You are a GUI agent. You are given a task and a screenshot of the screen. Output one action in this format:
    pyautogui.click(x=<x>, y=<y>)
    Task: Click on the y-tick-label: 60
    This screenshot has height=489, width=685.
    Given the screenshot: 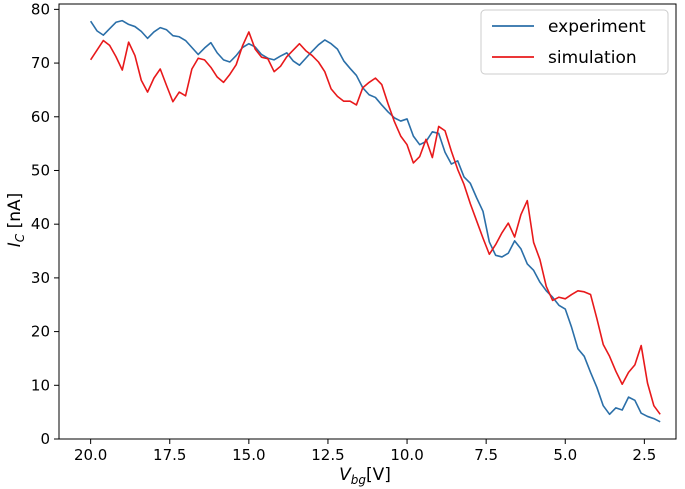 What is the action you would take?
    pyautogui.click(x=40, y=117)
    